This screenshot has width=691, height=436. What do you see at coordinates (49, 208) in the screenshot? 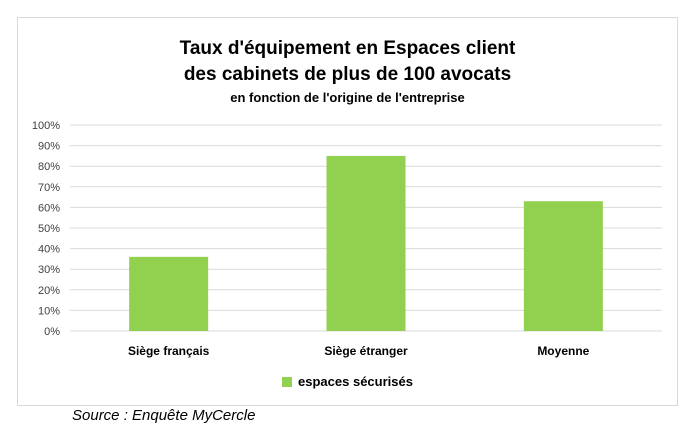
I see `y-tick-label: 60%` at bounding box center [49, 208].